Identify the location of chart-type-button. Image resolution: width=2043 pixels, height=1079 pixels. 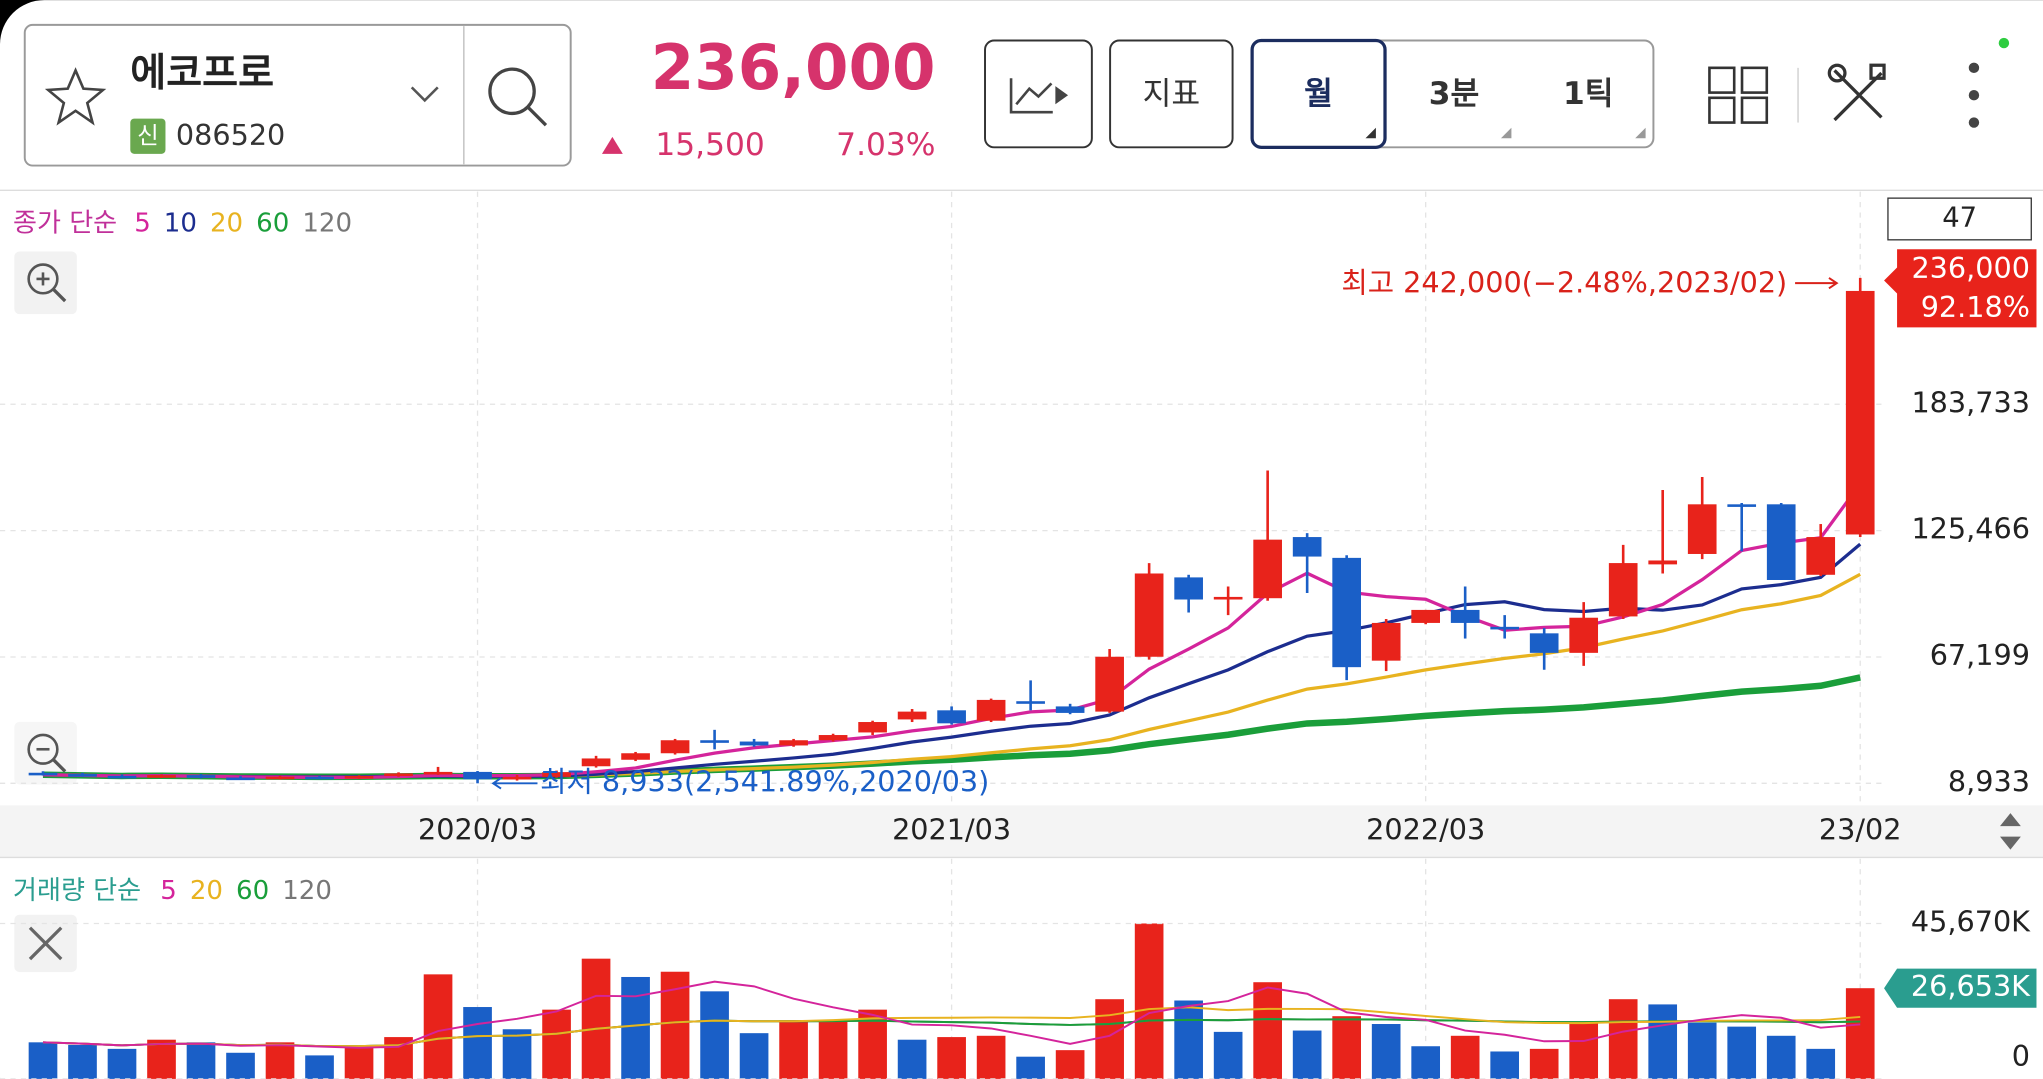
(1038, 94).